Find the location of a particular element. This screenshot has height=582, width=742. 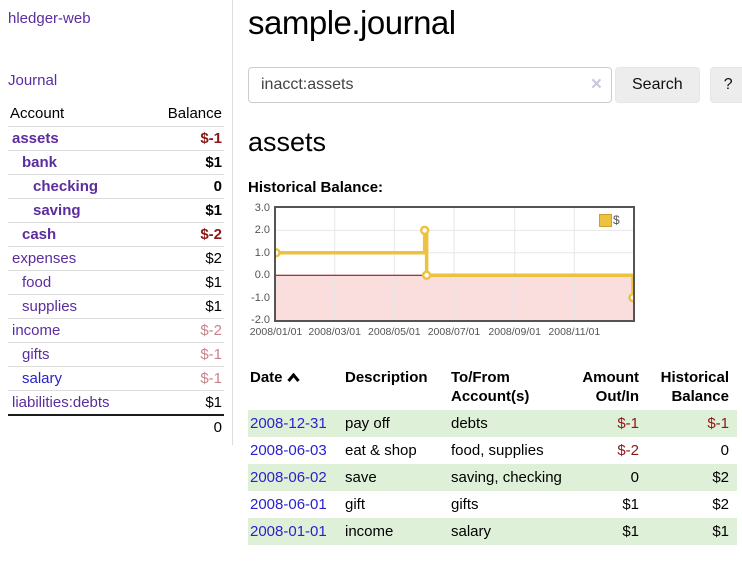

accounts-header-account: Account is located at coordinates (37, 113).